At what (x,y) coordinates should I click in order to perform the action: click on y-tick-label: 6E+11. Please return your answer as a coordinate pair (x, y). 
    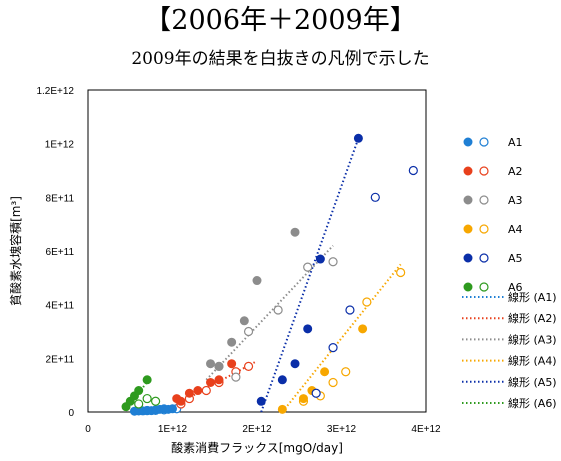
    Looking at the image, I should click on (60, 252).